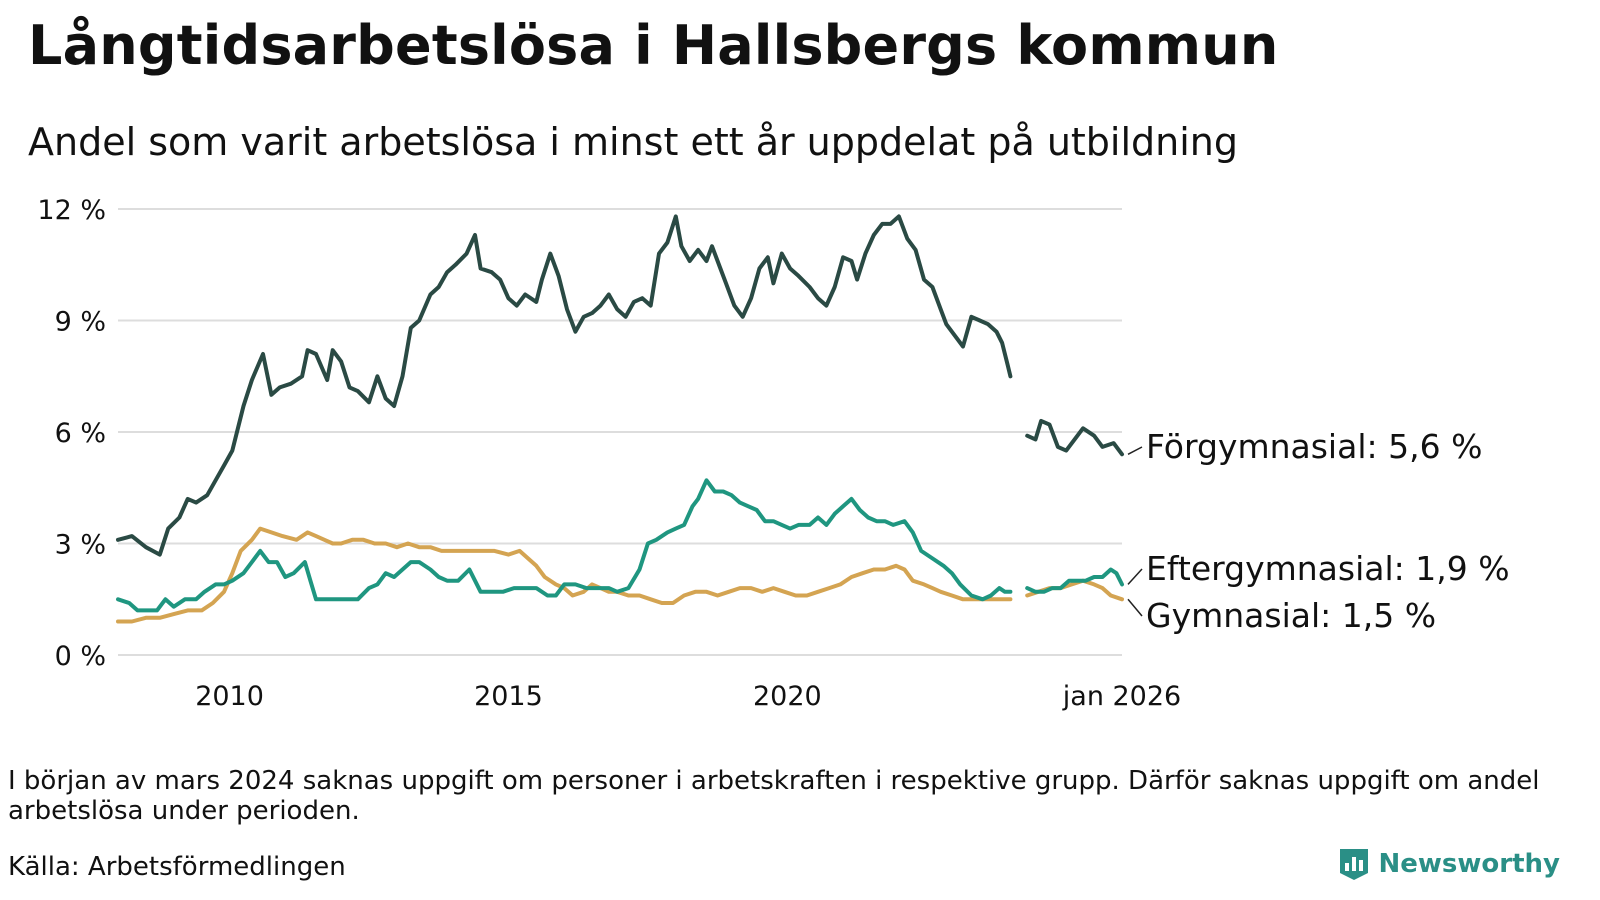 This screenshot has width=1600, height=900. What do you see at coordinates (787, 696) in the screenshot?
I see `x-tick-label-2020: 2020` at bounding box center [787, 696].